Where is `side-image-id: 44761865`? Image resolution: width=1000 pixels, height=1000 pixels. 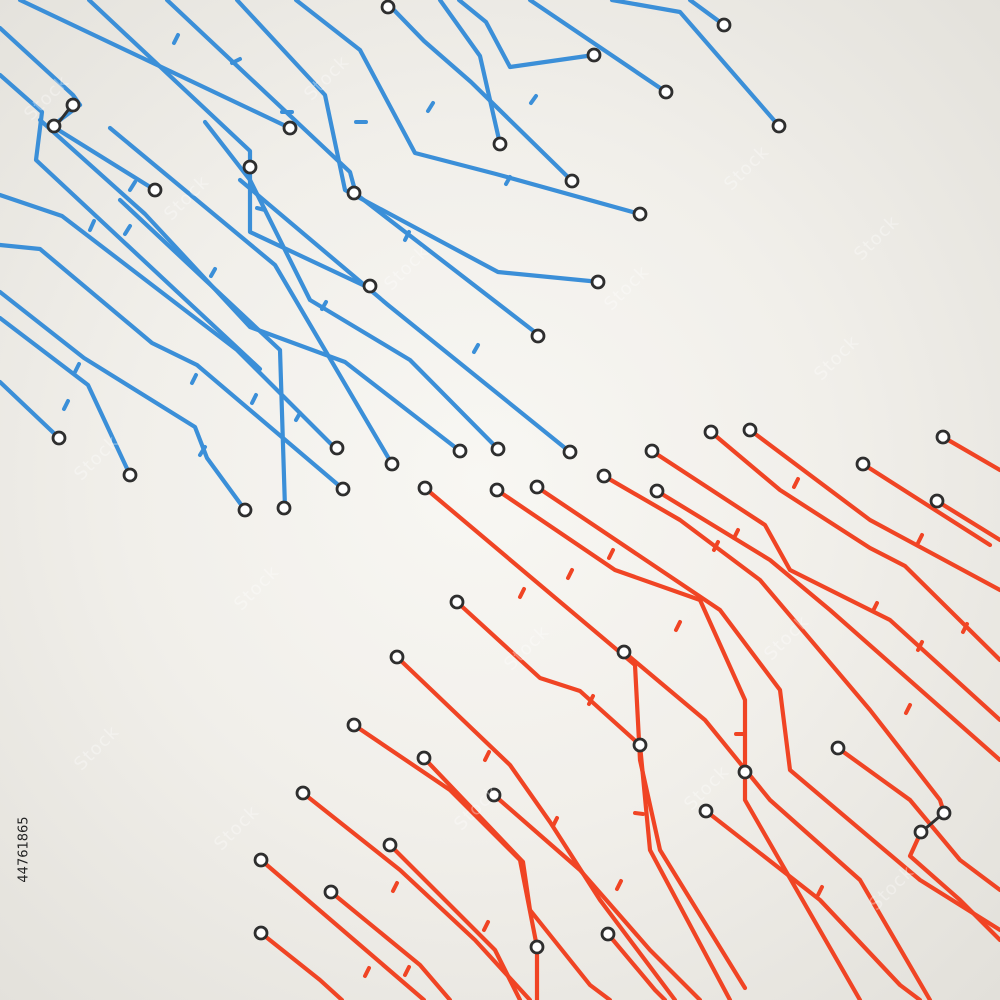
side-image-id: 44761865 is located at coordinates (24, 849).